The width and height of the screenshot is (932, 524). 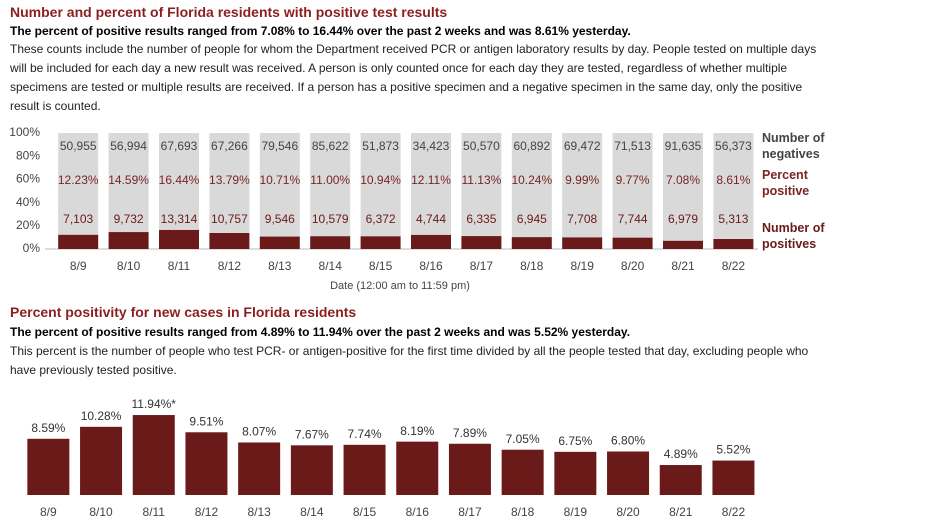 What do you see at coordinates (582, 219) in the screenshot?
I see `value-label: 7,708` at bounding box center [582, 219].